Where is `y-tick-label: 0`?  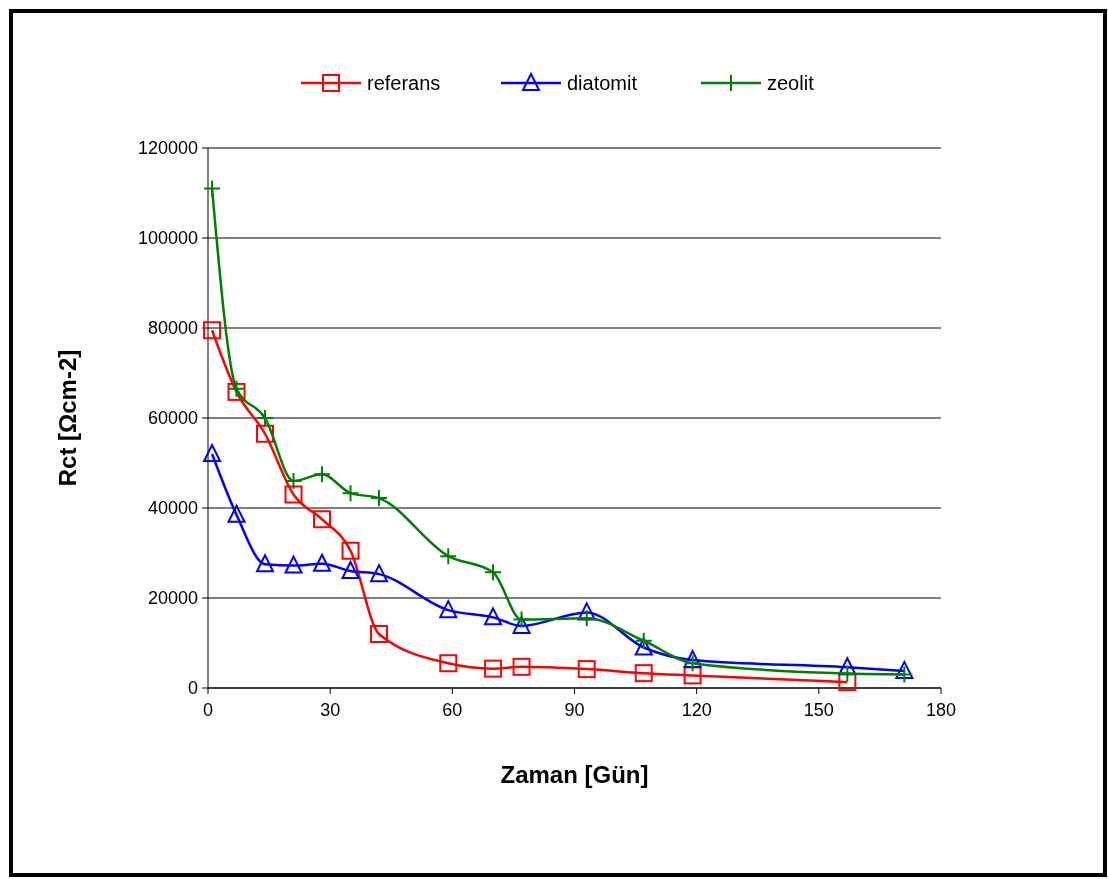 y-tick-label: 0 is located at coordinates (192, 688).